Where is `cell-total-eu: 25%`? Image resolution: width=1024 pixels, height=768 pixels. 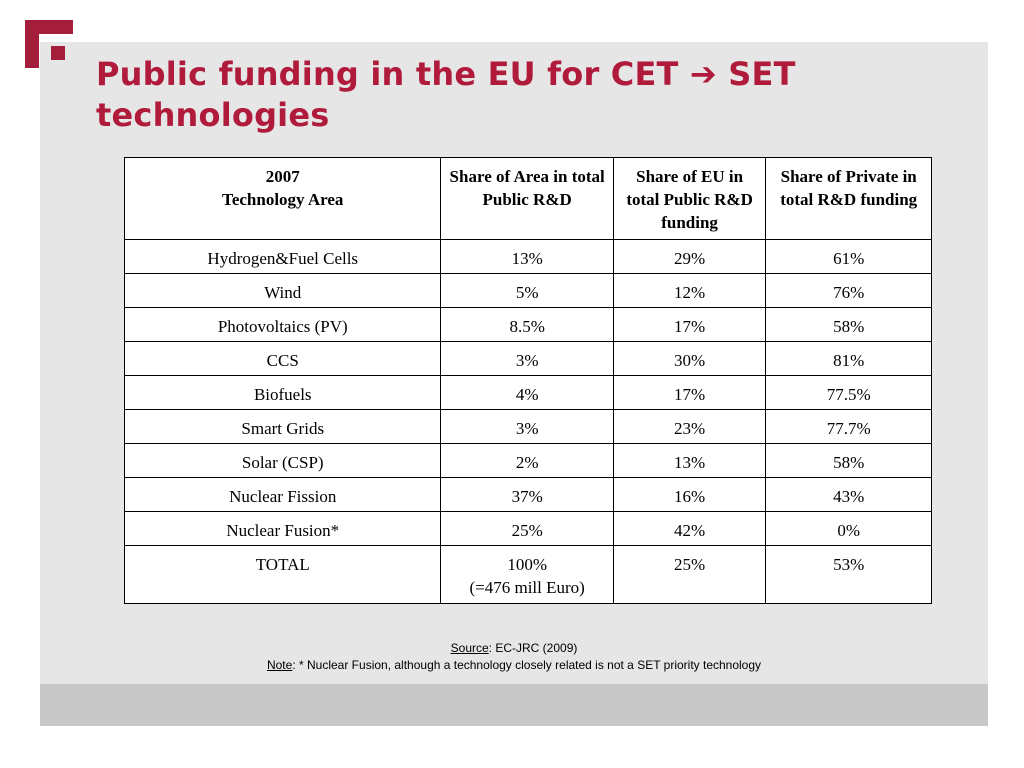
cell-total-eu: 25% is located at coordinates (689, 574).